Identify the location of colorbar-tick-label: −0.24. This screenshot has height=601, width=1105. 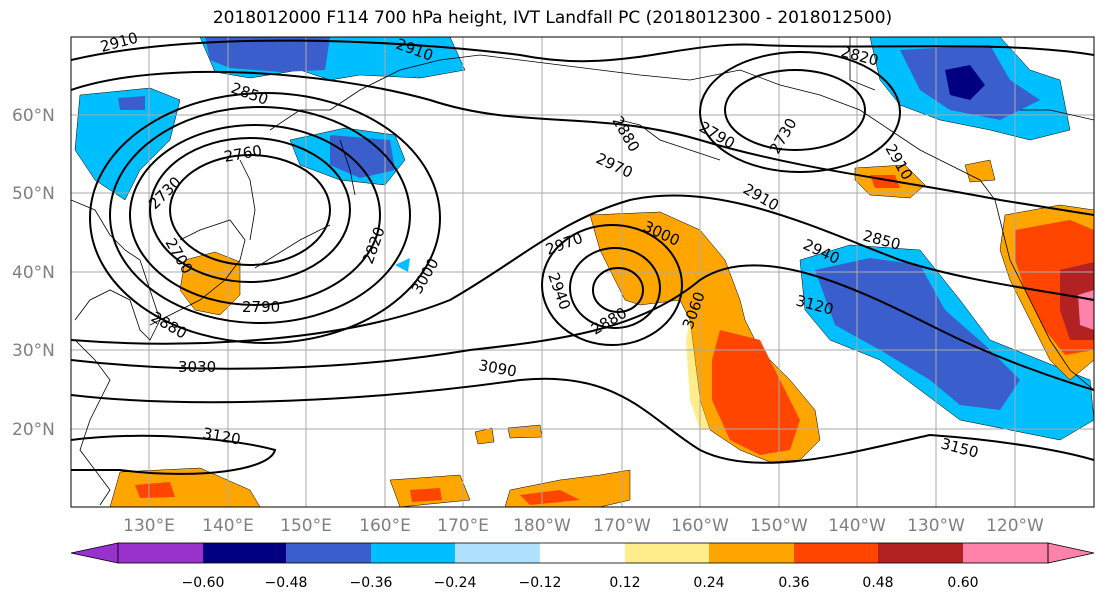
(455, 583).